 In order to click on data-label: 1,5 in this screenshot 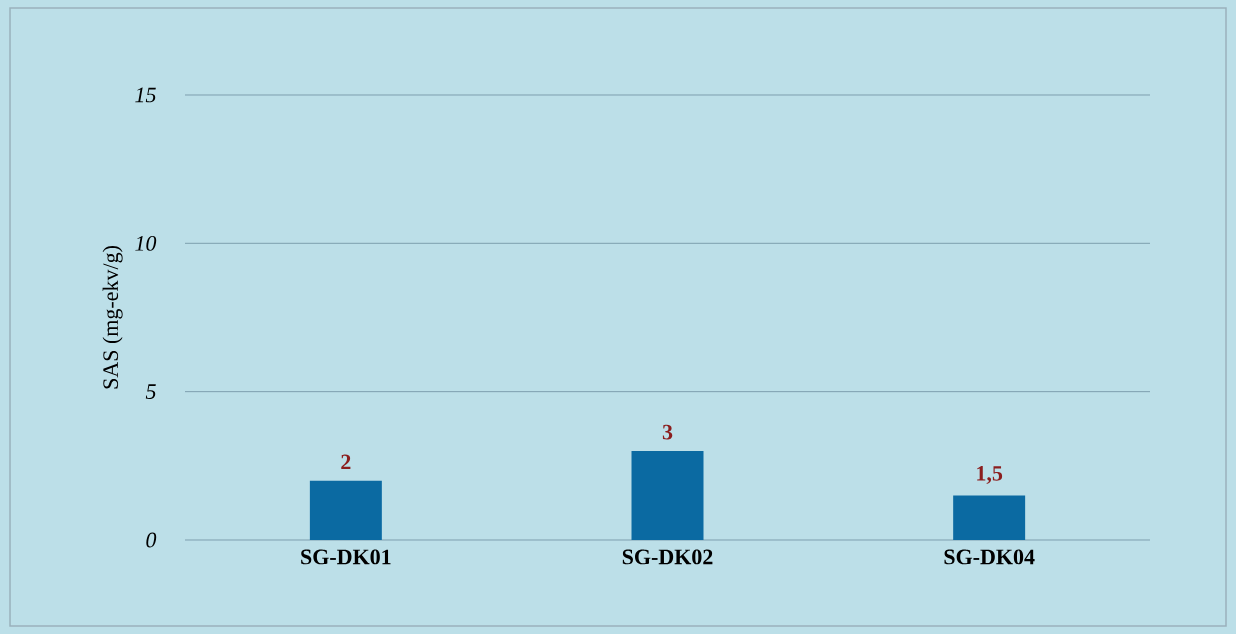, I will do `click(990, 475)`.